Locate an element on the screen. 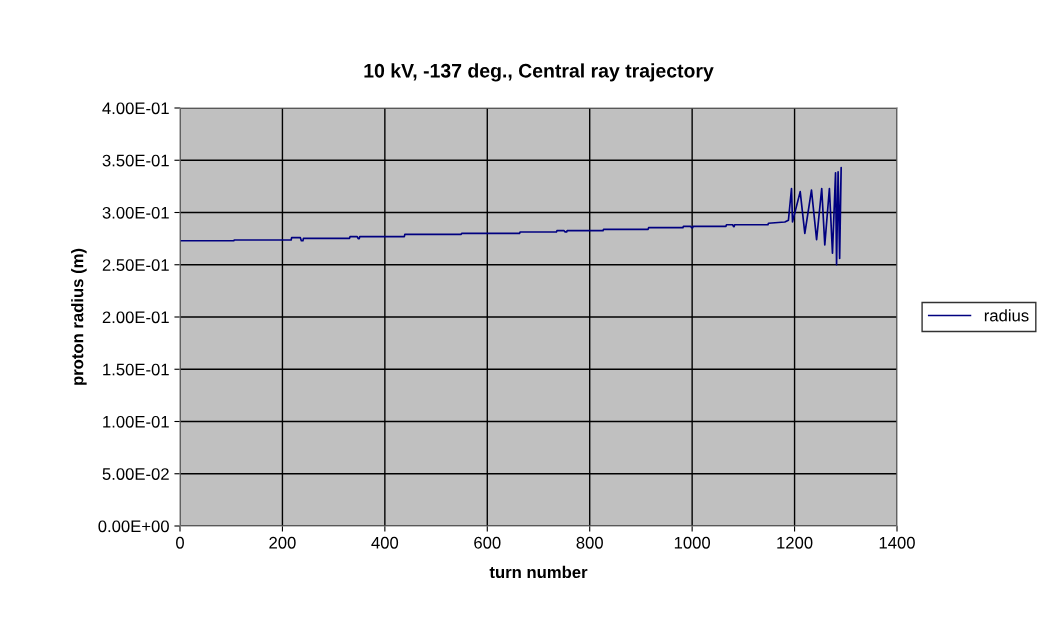 The height and width of the screenshot is (634, 1056). x-tick-label: 1400 is located at coordinates (897, 542).